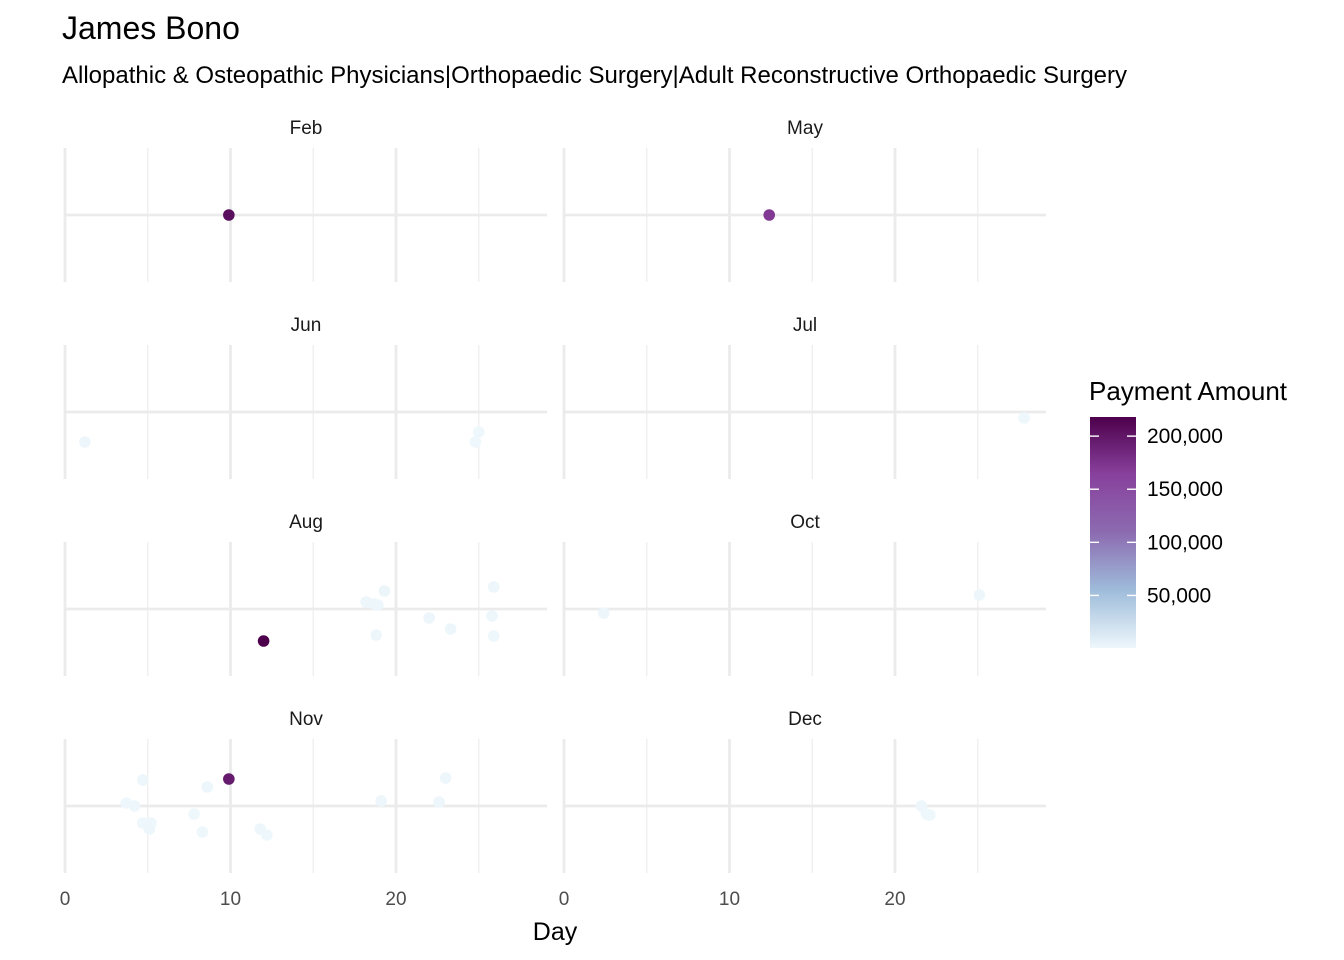 The image size is (1344, 960). I want to click on facet-label: Nov, so click(306, 719).